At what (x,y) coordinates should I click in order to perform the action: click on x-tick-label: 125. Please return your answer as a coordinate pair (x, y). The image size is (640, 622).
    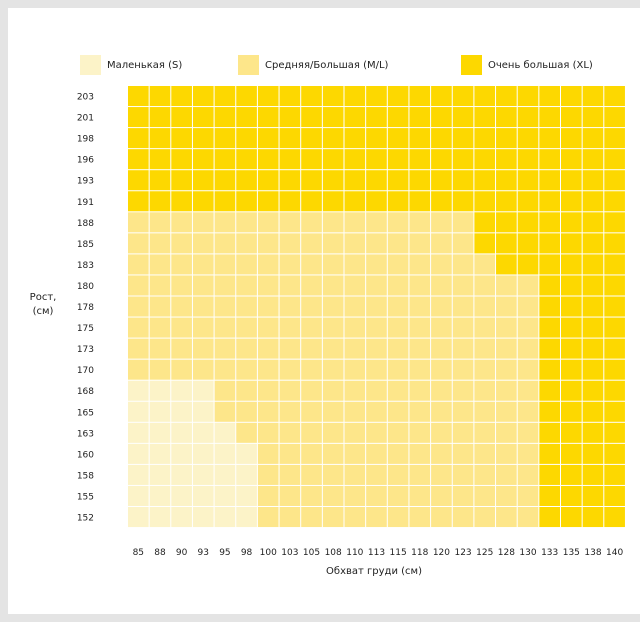
    Looking at the image, I should click on (484, 553).